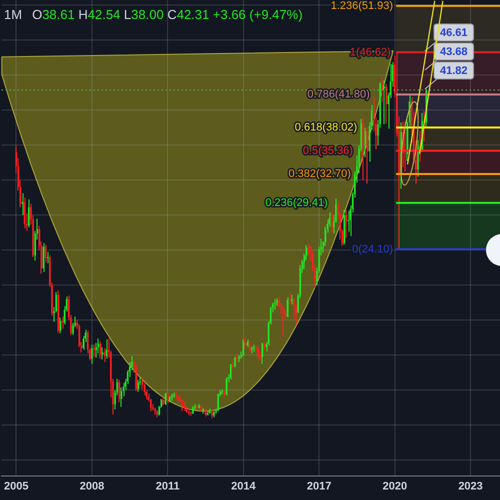 The height and width of the screenshot is (500, 500). Describe the element at coordinates (13, 14) in the screenshot. I see `text: 1M` at that location.